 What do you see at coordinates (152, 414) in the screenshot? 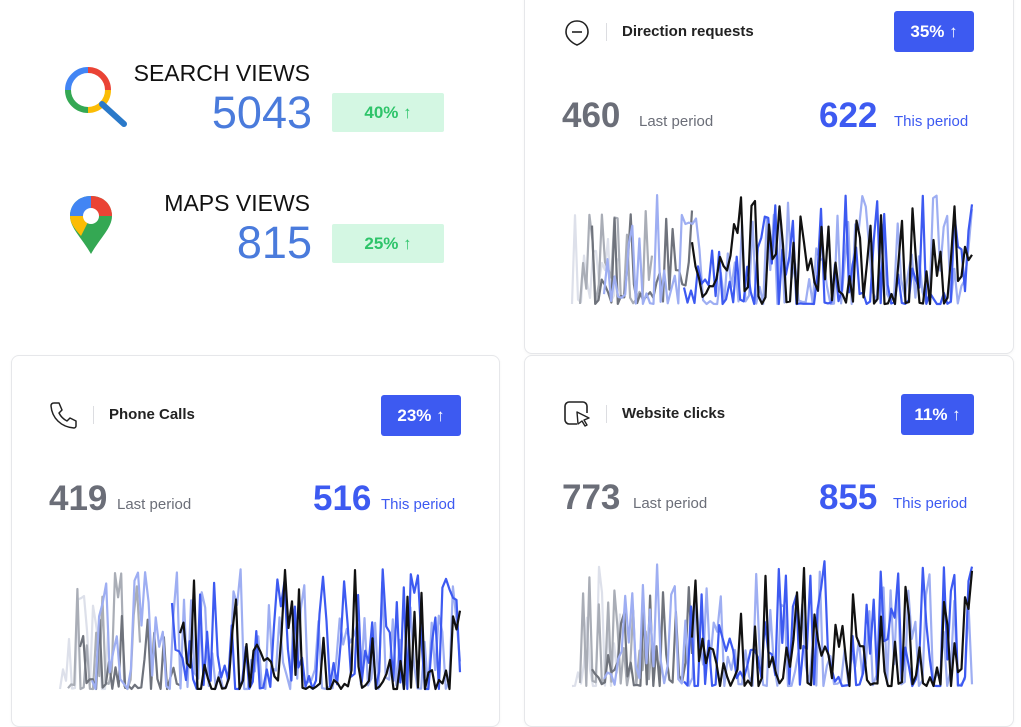
I see `card-title: Phone Calls` at bounding box center [152, 414].